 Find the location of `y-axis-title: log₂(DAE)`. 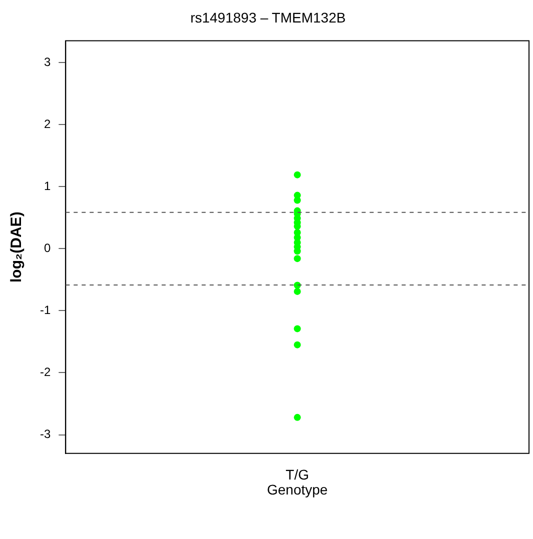

y-axis-title: log₂(DAE) is located at coordinates (17, 247).